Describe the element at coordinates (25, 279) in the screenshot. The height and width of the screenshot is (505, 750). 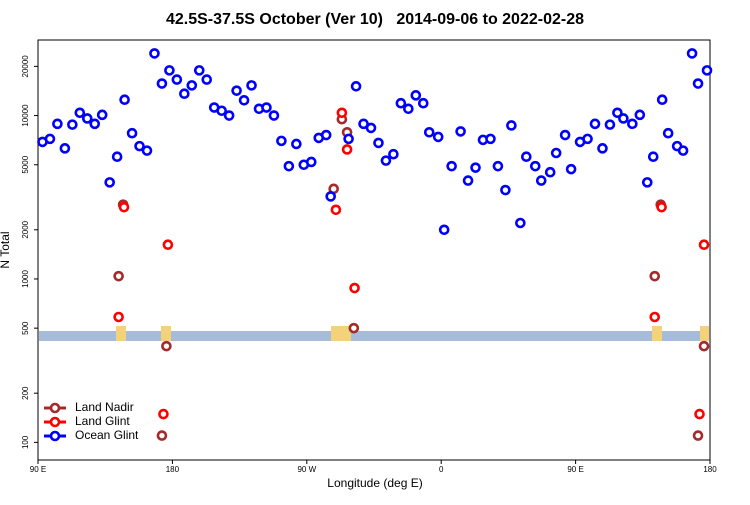
I see `y-tick-label: 1000` at that location.